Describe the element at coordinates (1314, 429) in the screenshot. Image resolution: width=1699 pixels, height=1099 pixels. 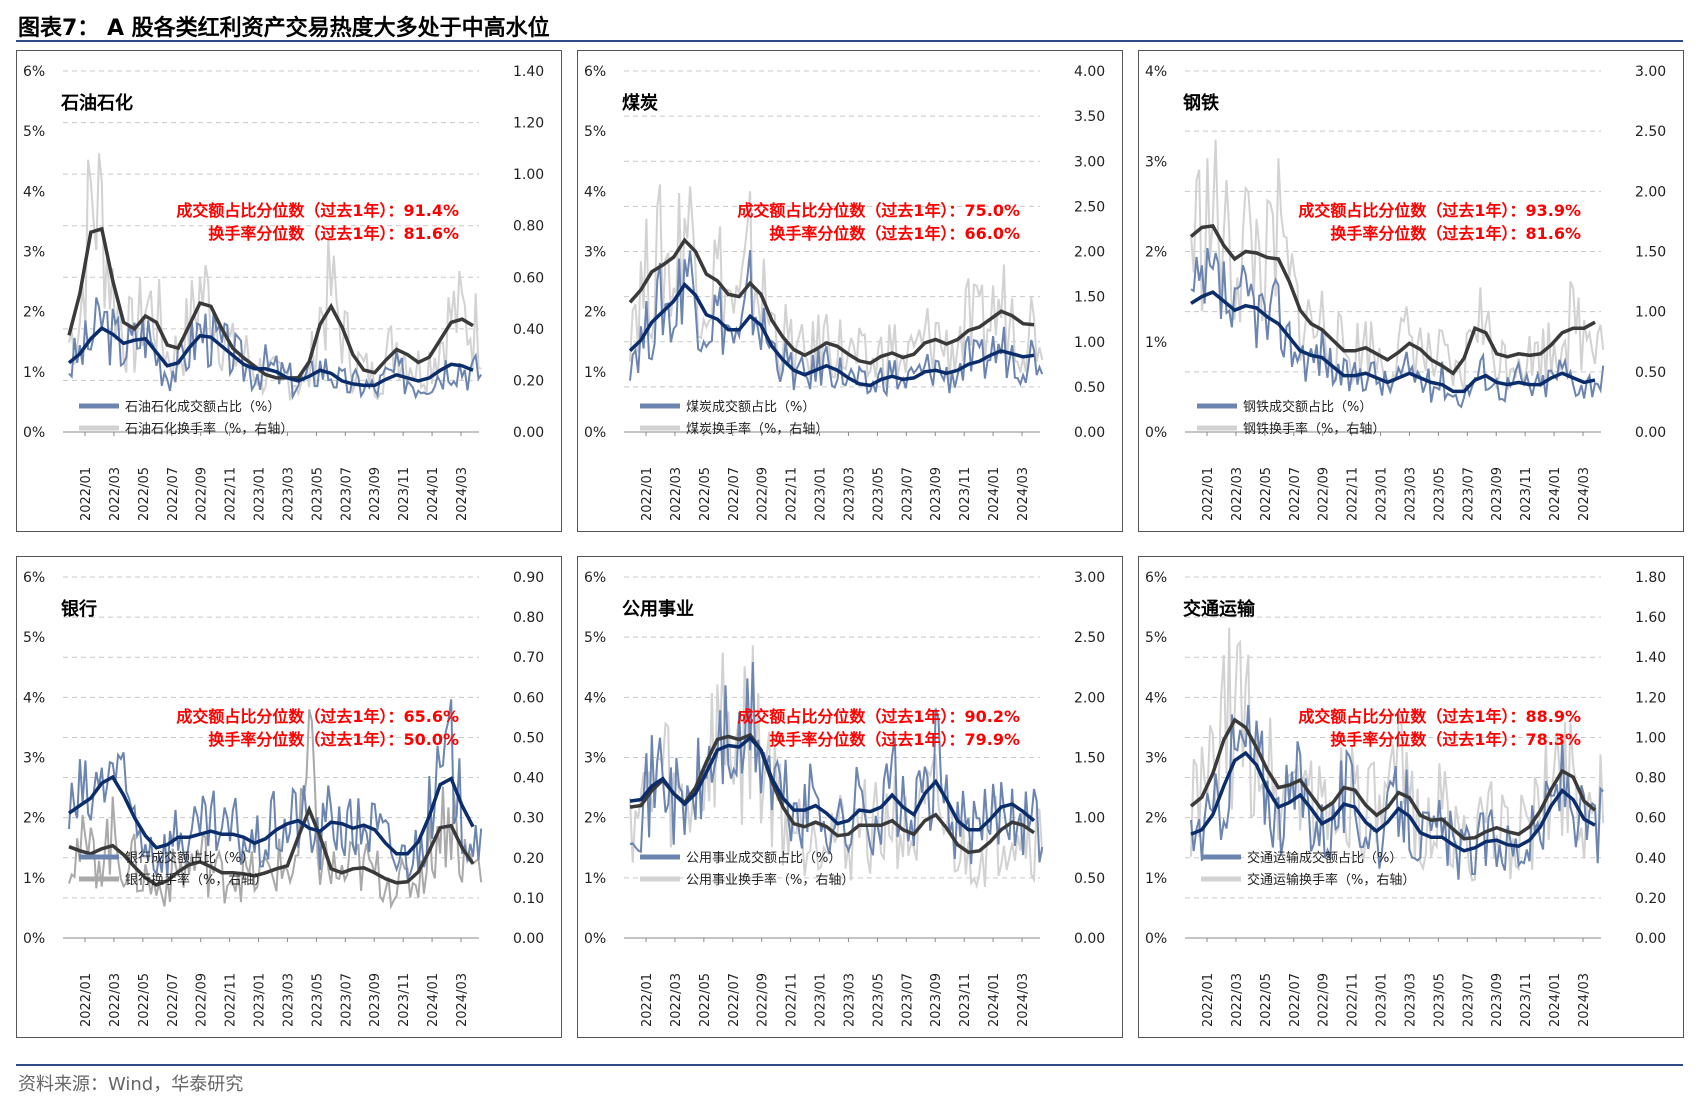
I see `legend-label-turnover: 钢铁换手率（%，右轴）` at that location.